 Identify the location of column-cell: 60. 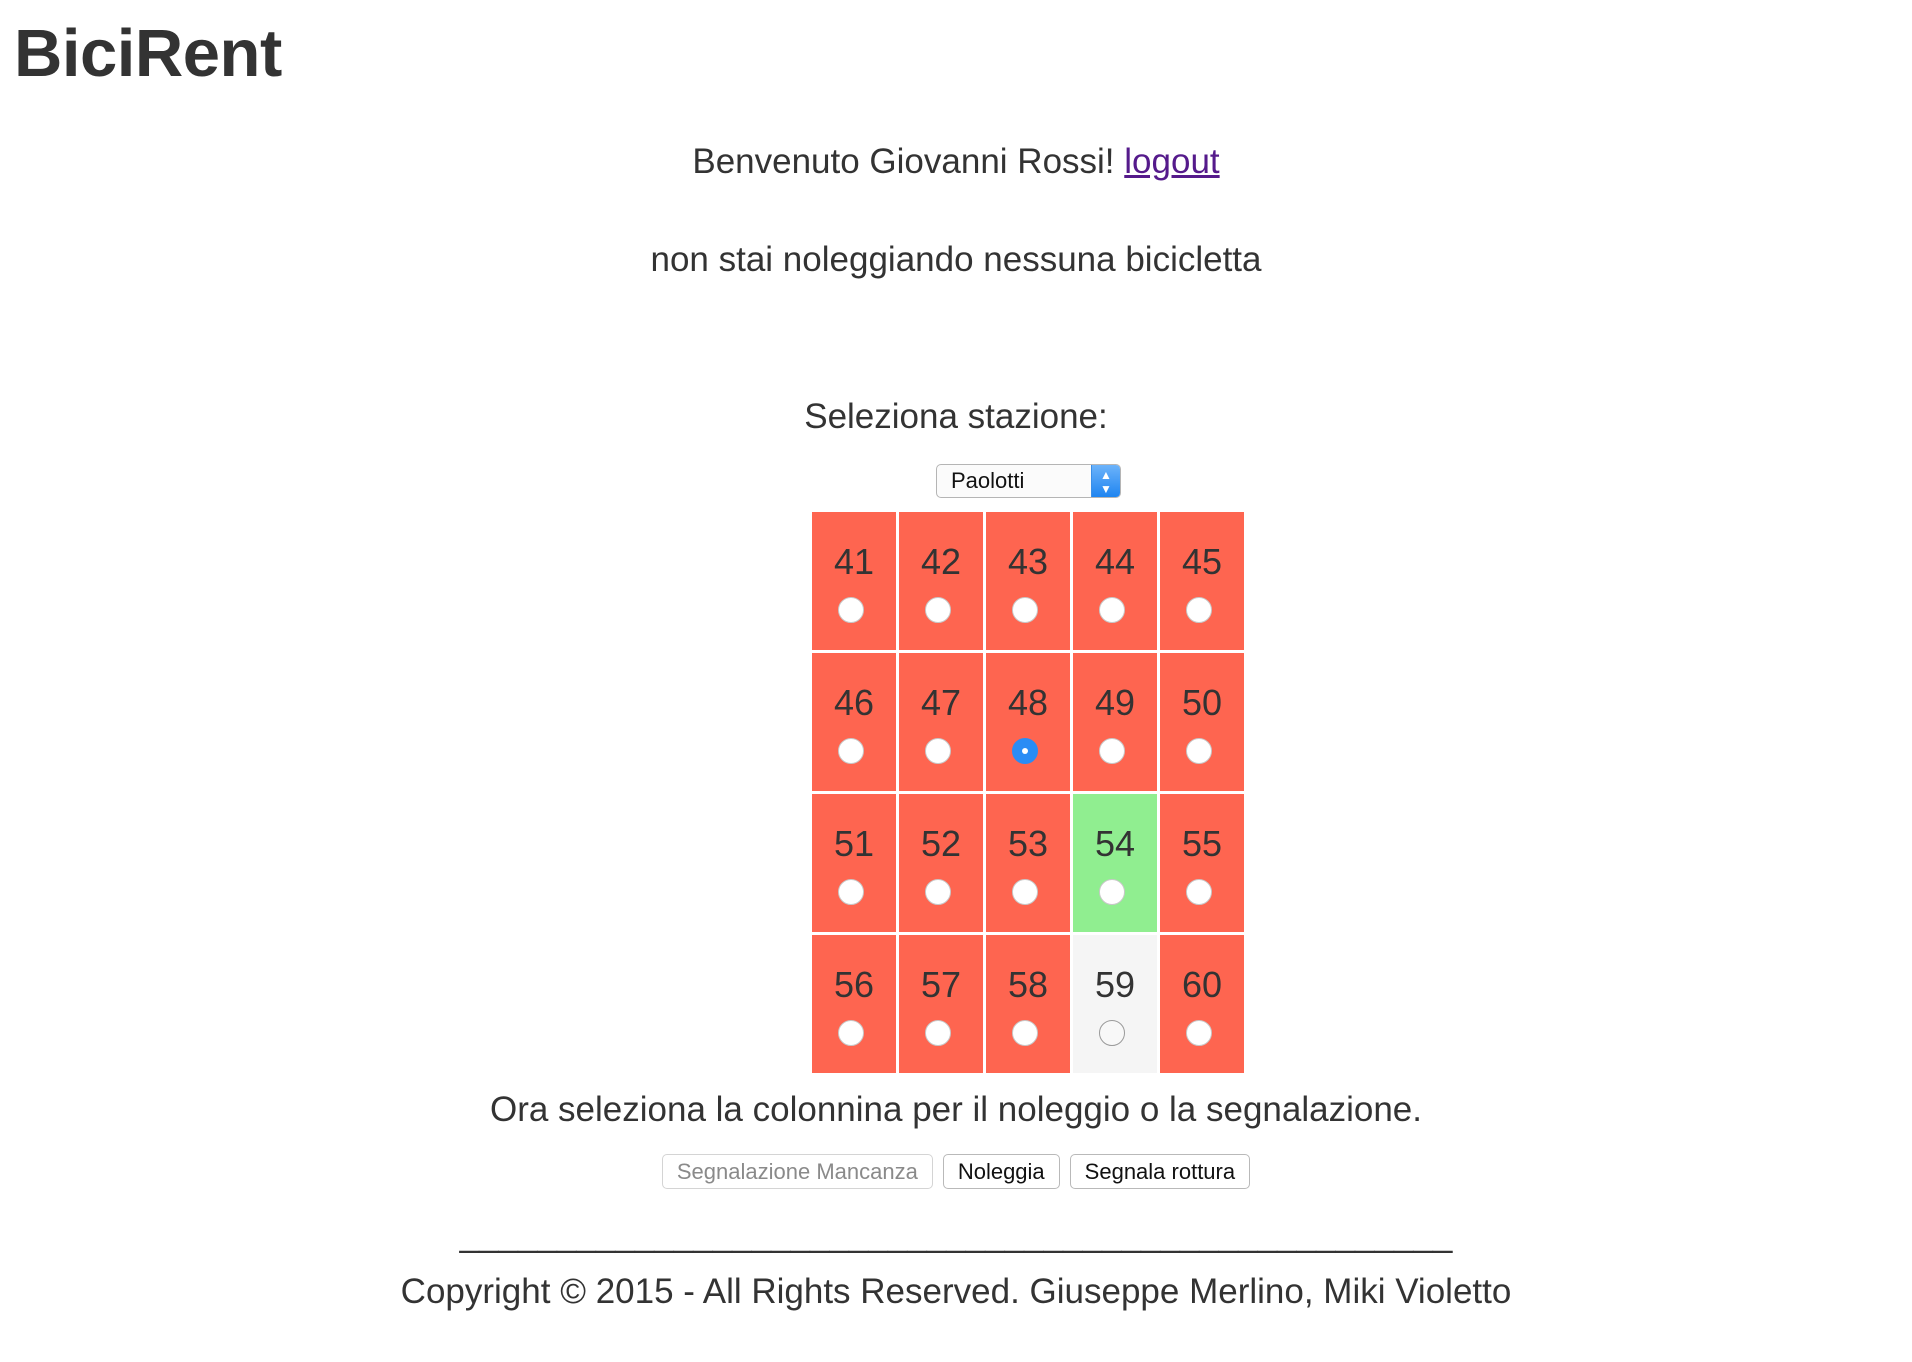
(1202, 1004).